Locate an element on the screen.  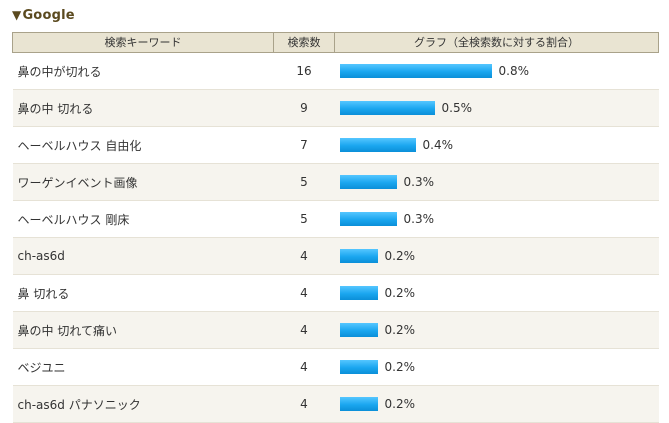
share-percent: 0.8% is located at coordinates (514, 71).